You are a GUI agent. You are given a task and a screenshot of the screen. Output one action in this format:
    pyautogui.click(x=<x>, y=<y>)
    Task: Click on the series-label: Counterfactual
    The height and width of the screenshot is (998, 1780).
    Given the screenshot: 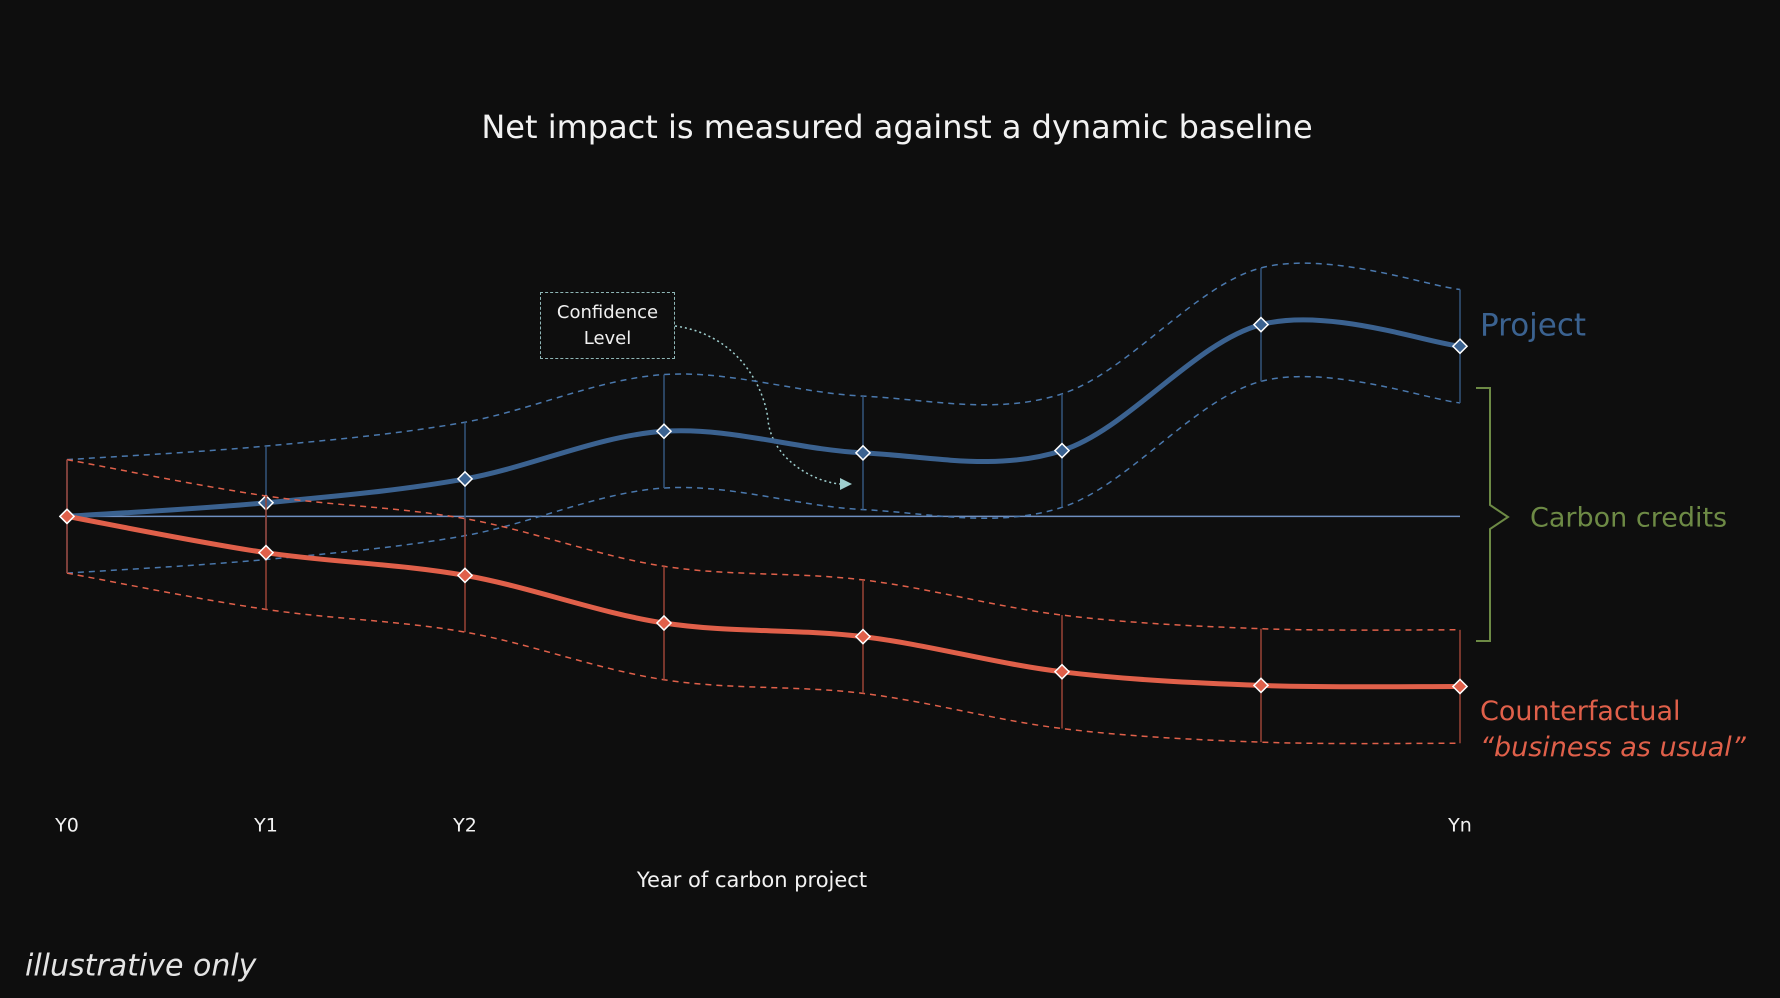 What is the action you would take?
    pyautogui.click(x=1580, y=711)
    